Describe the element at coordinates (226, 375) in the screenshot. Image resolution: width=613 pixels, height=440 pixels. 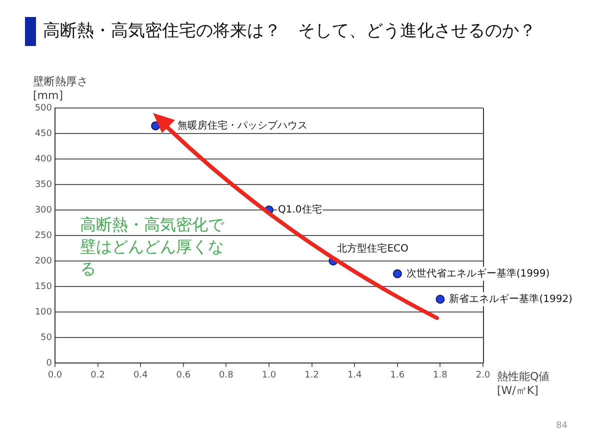
I see `x-tick-label: 0.8` at that location.